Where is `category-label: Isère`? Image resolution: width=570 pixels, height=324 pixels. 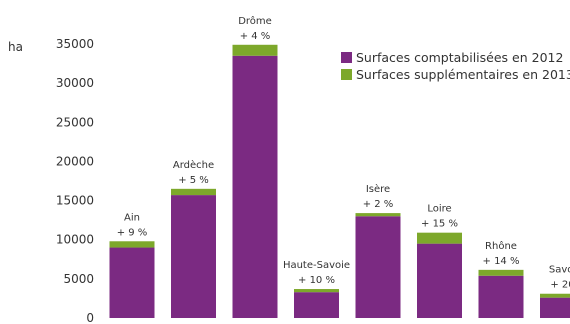
category-label: Isère is located at coordinates (378, 189).